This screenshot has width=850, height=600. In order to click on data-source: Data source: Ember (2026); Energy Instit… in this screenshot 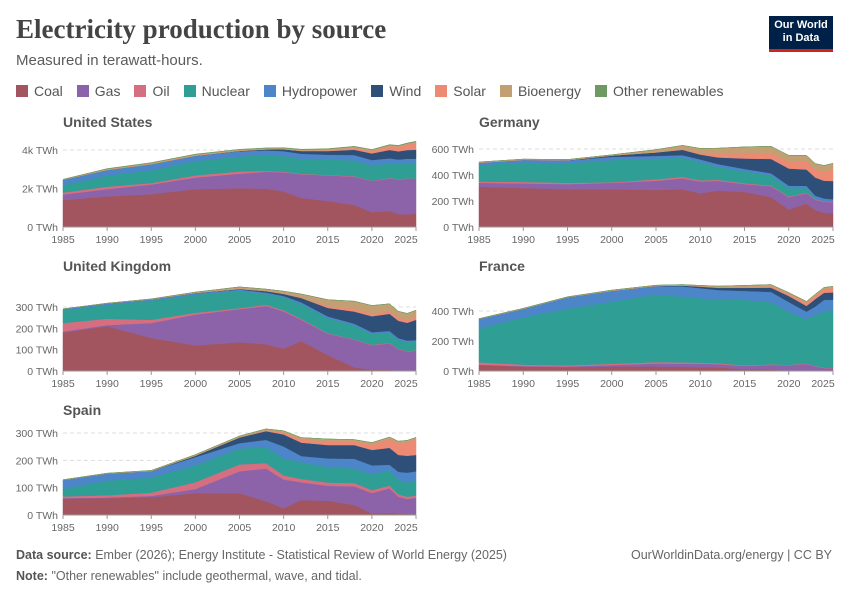, I will do `click(261, 555)`.